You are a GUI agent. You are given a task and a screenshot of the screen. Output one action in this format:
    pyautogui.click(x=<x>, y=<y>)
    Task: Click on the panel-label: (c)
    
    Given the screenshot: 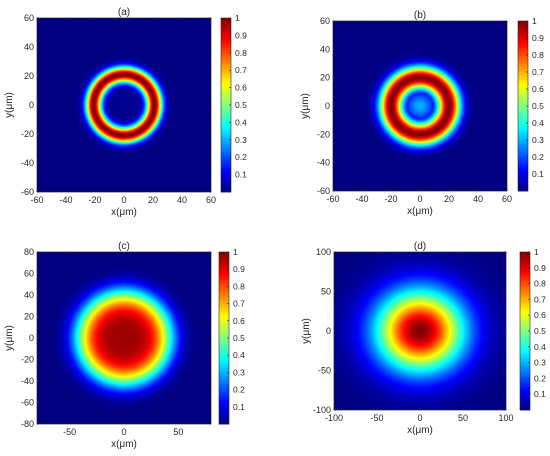 What is the action you would take?
    pyautogui.click(x=124, y=246)
    